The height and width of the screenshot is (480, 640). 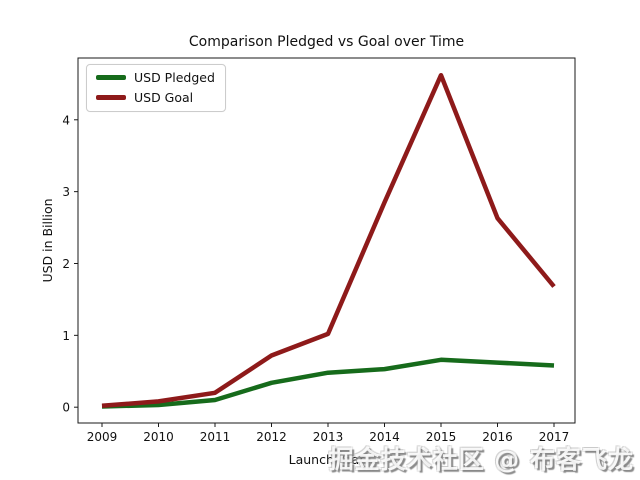 What do you see at coordinates (111, 77) in the screenshot?
I see `pledged-line-swatch-icon` at bounding box center [111, 77].